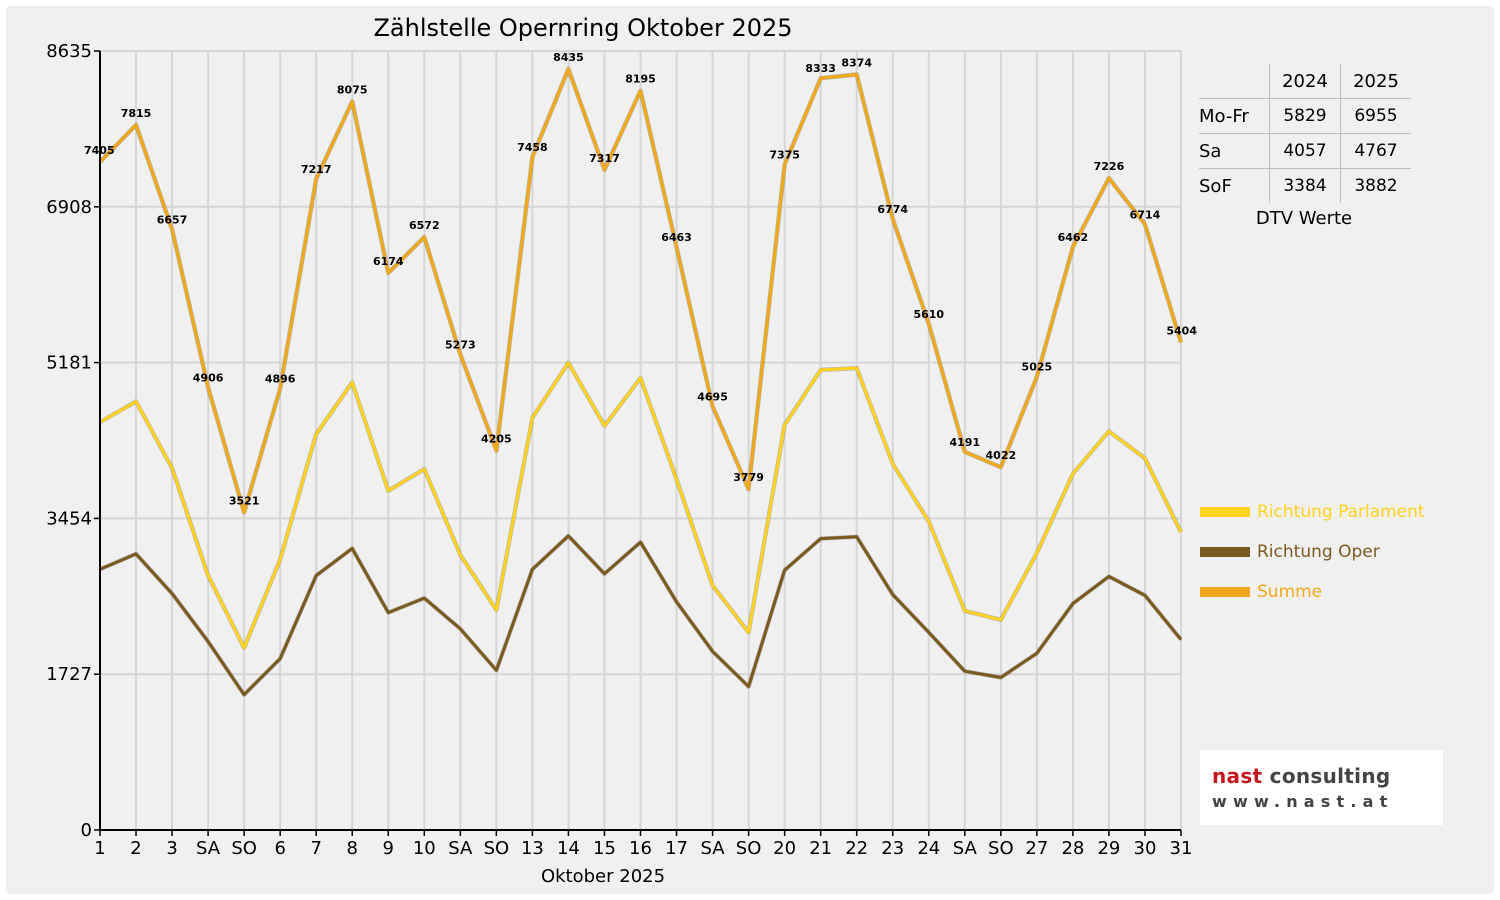 The image size is (1500, 900). I want to click on x-tick-label: 24, so click(928, 848).